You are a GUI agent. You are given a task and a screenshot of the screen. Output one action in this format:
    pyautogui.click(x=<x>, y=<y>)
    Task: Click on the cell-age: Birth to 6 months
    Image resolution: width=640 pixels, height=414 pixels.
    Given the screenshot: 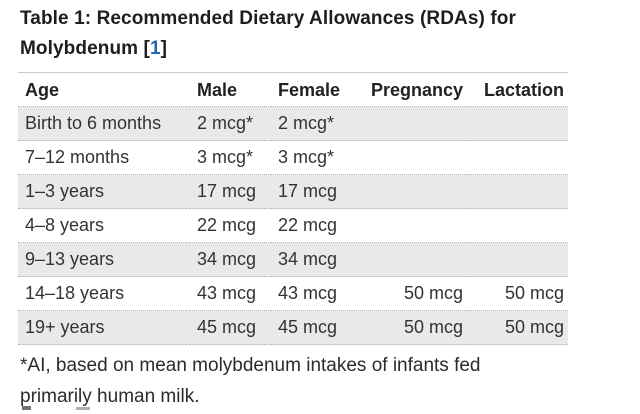 What is the action you would take?
    pyautogui.click(x=104, y=123)
    